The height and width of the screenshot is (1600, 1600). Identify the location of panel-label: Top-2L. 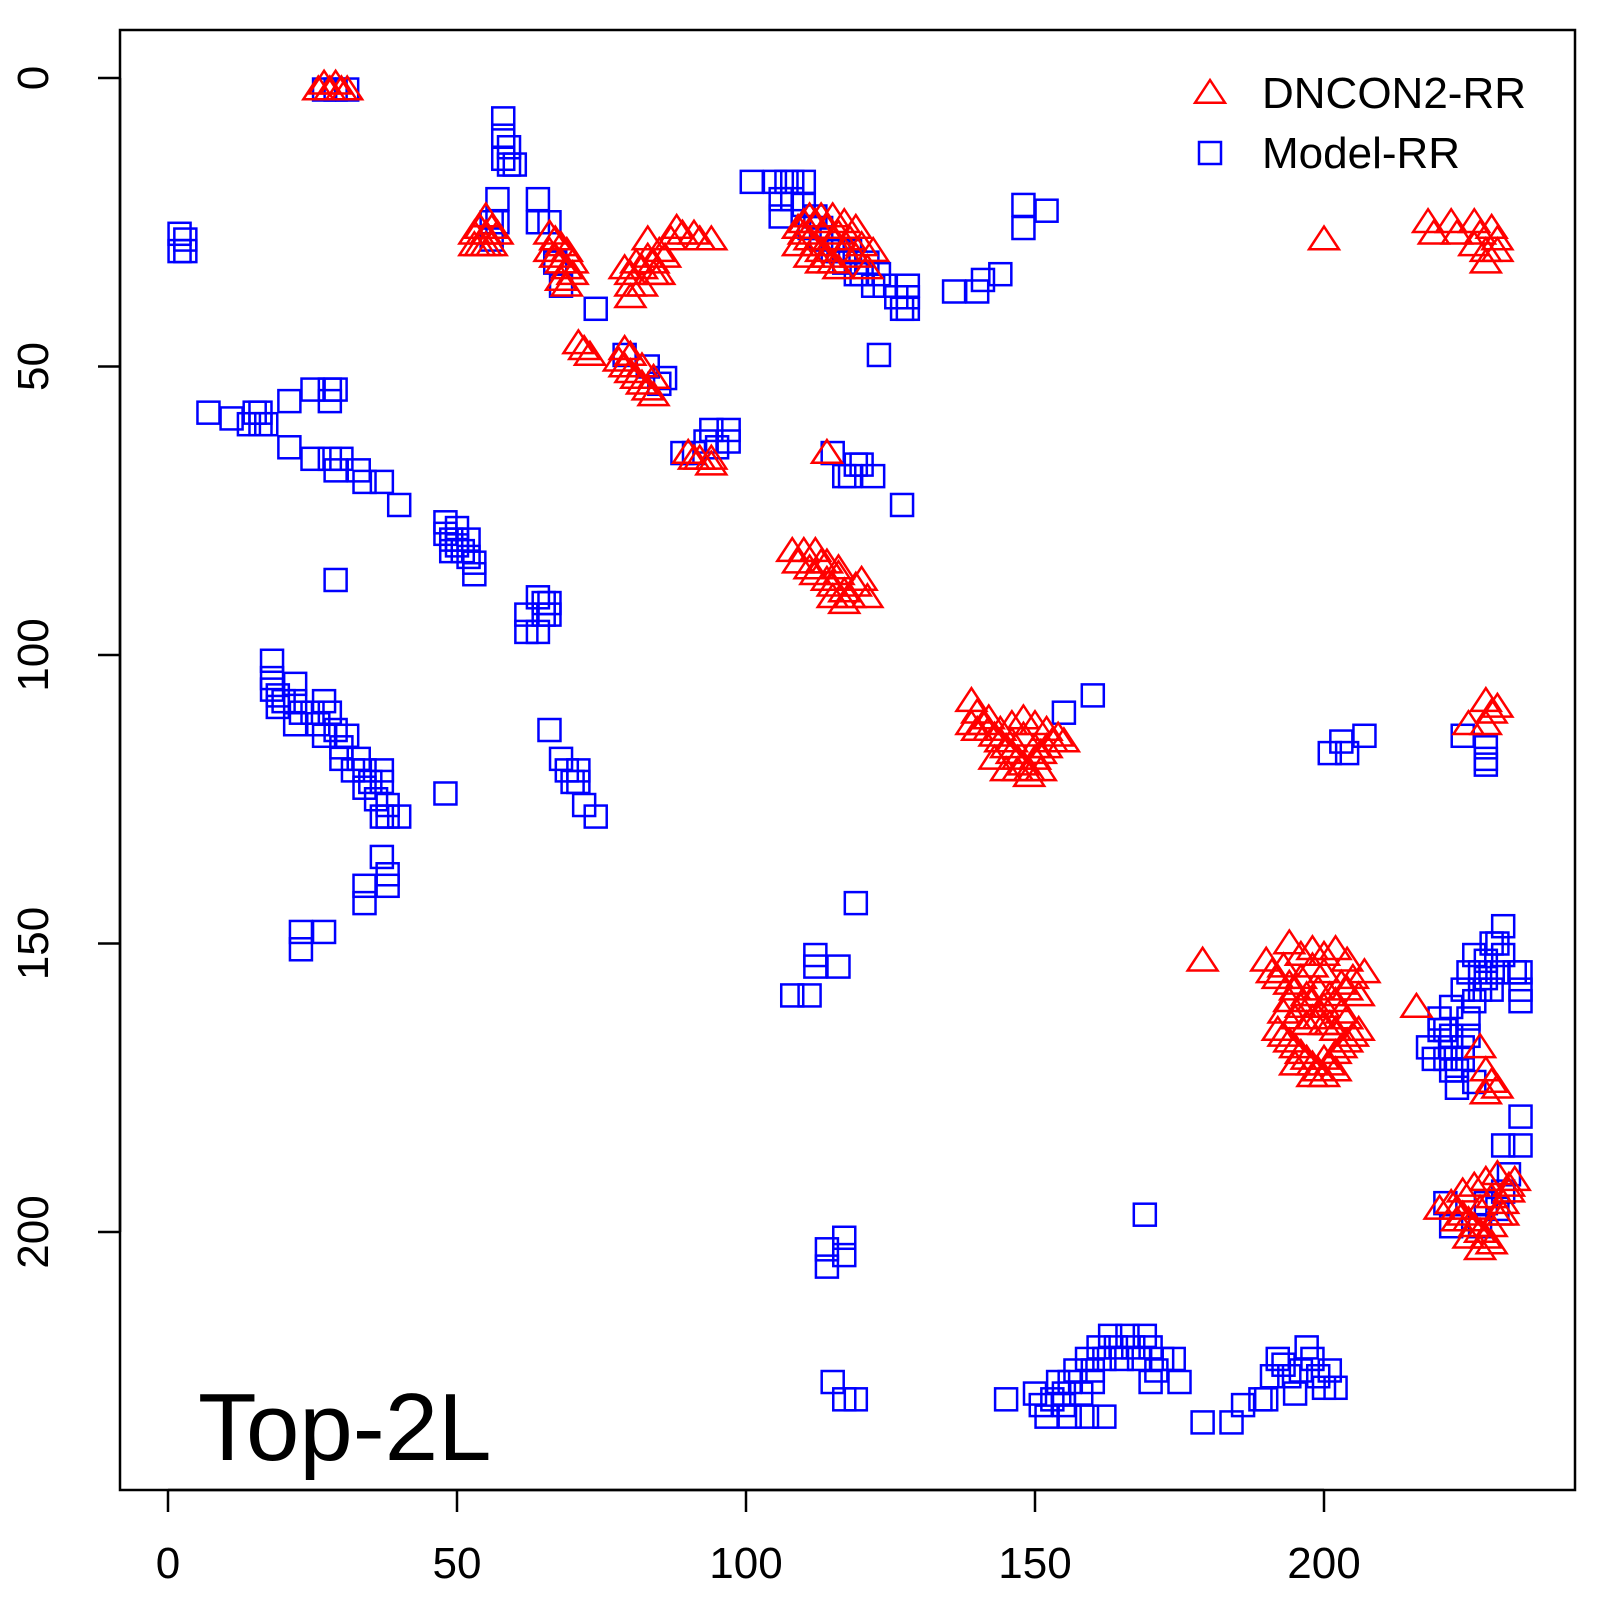
(345, 1427).